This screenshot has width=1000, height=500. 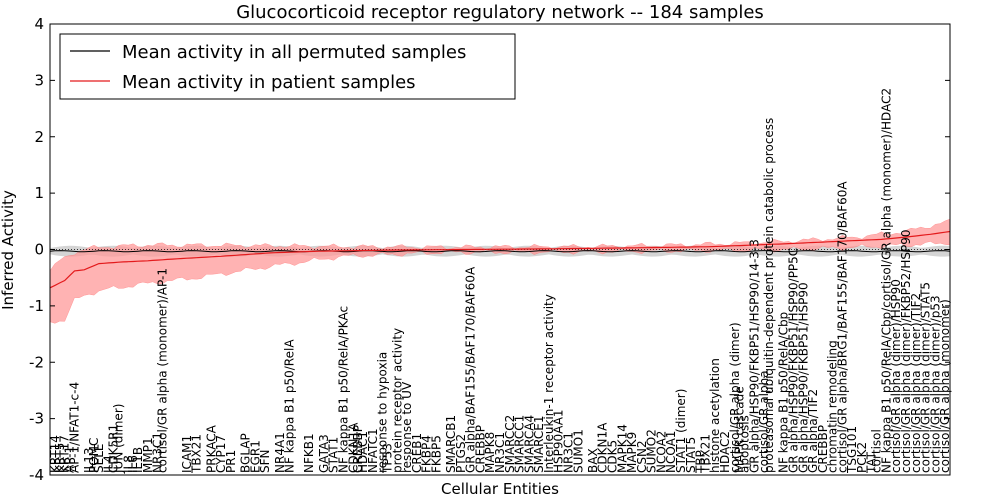 I want to click on x-tick-label: STAT1 (dimer), so click(x=681, y=431).